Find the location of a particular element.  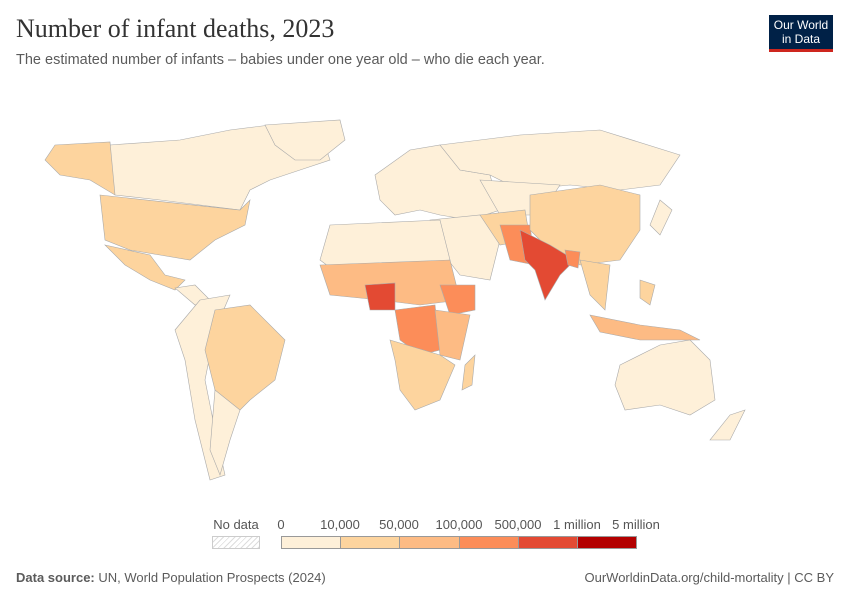

region-usa is located at coordinates (175, 227).